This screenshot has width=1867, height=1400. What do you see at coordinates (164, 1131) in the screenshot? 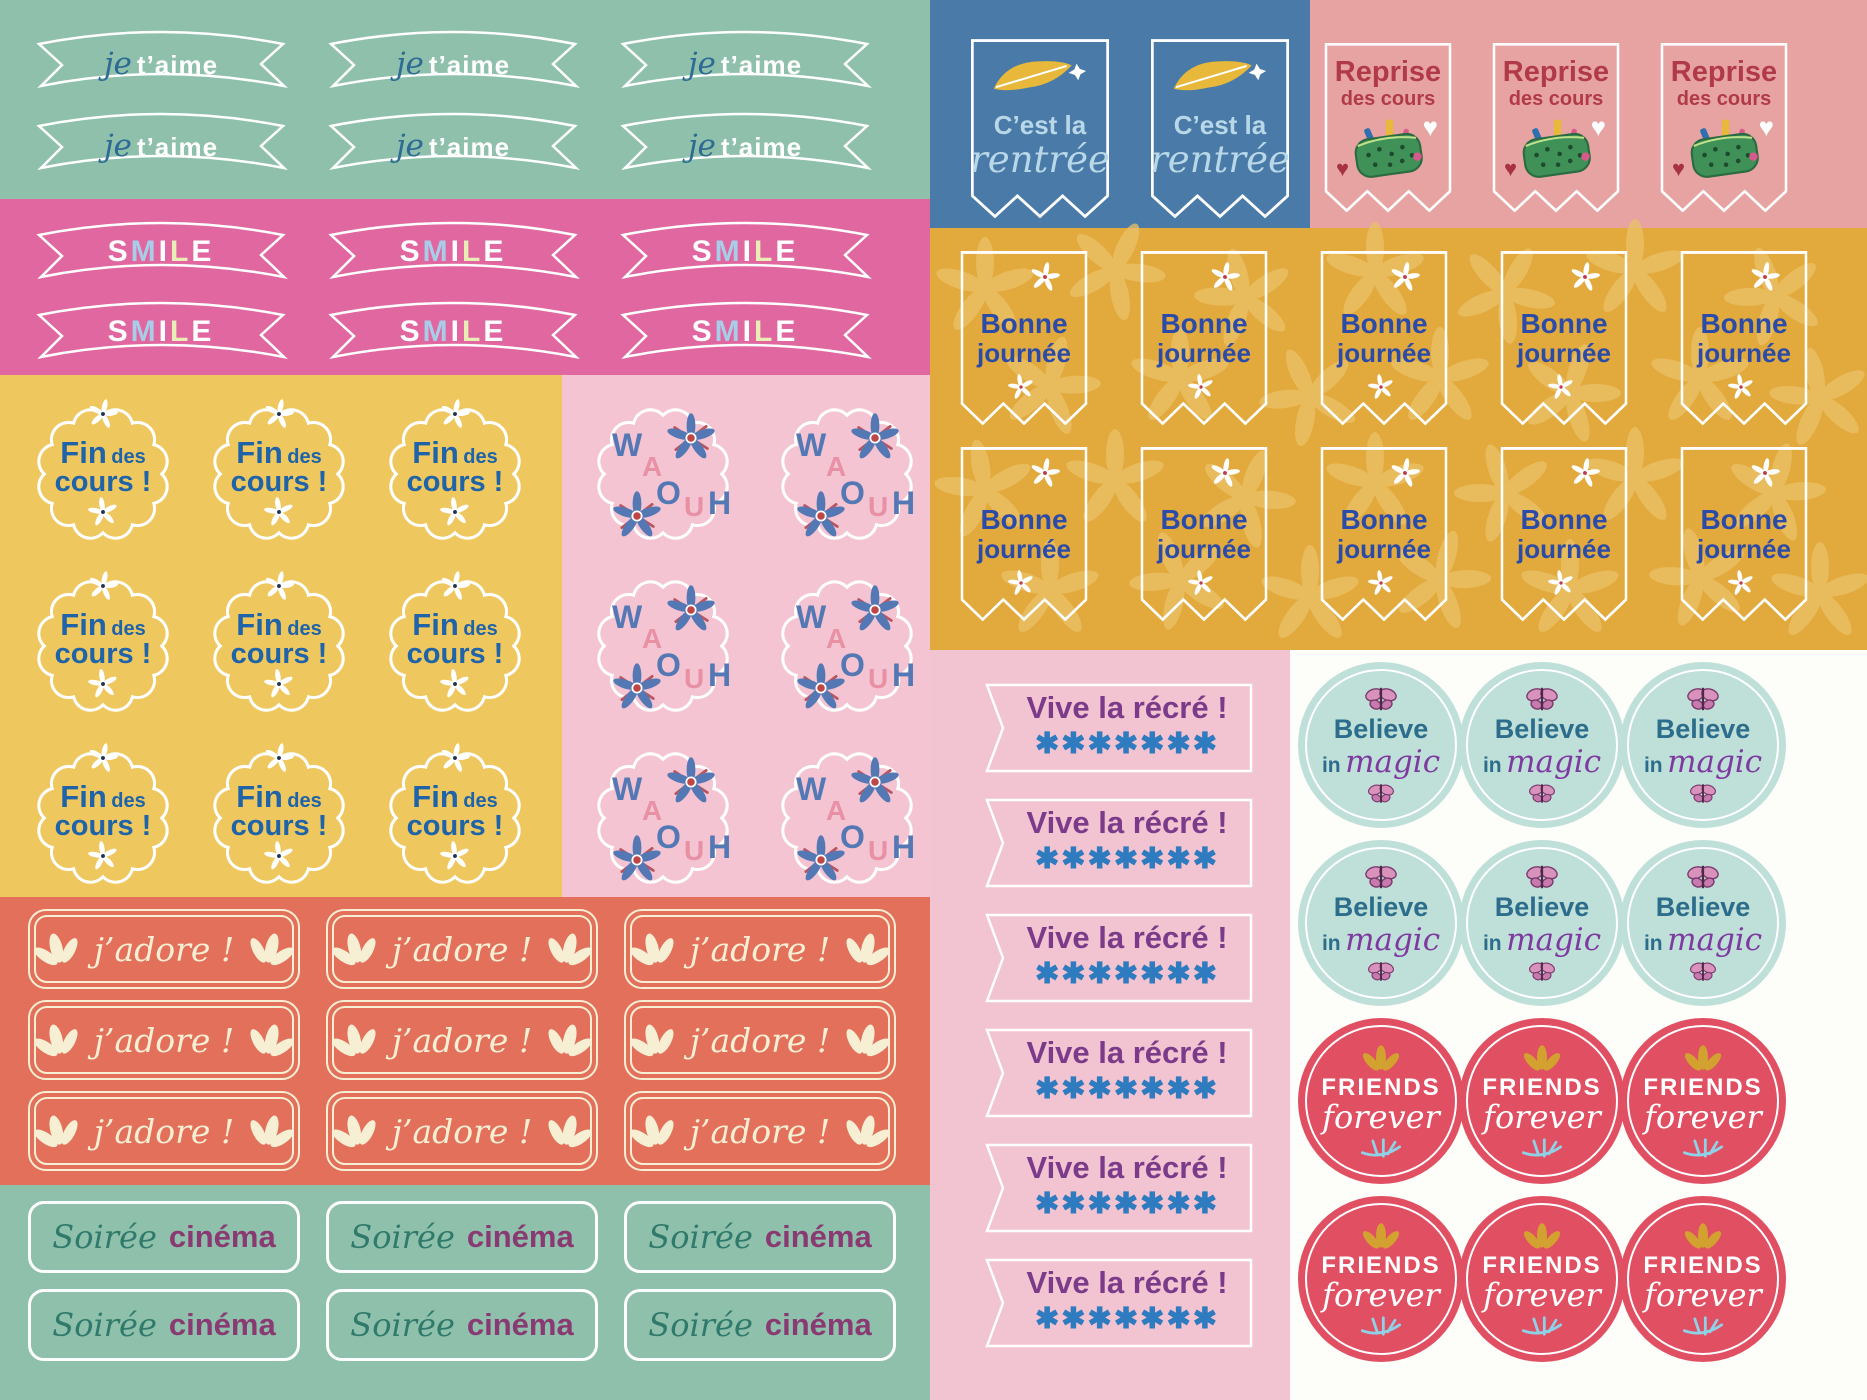
I see `jadore-label: j’adore !` at bounding box center [164, 1131].